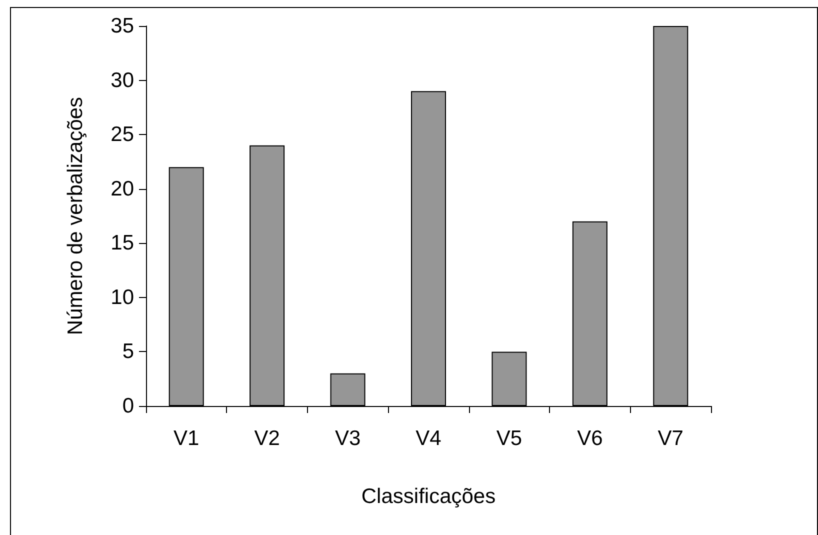 This screenshot has height=535, width=818. Describe the element at coordinates (122, 134) in the screenshot. I see `y-tick-label: 25` at that location.